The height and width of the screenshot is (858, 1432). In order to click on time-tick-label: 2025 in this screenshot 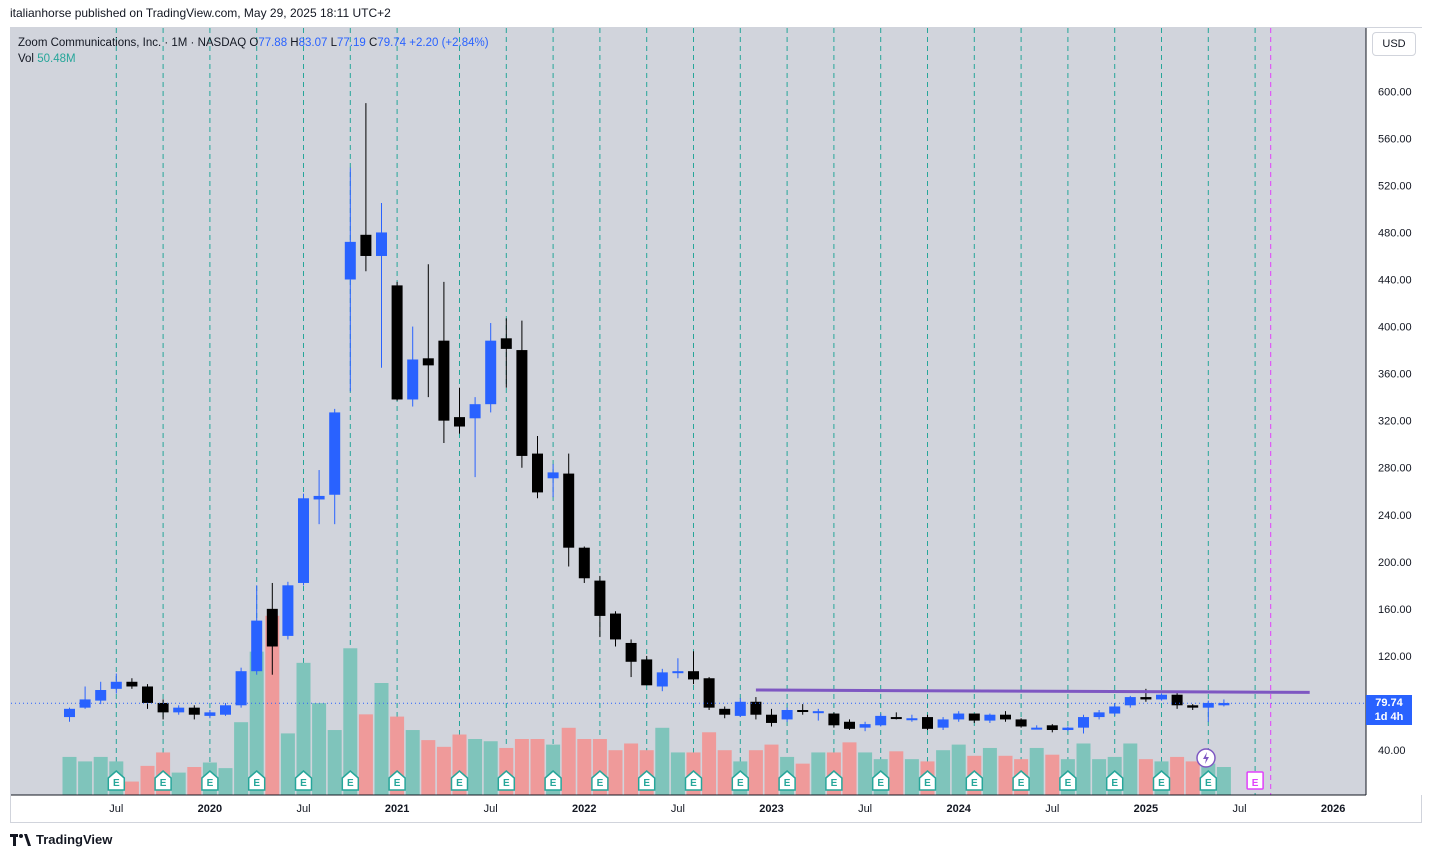, I will do `click(1146, 809)`.